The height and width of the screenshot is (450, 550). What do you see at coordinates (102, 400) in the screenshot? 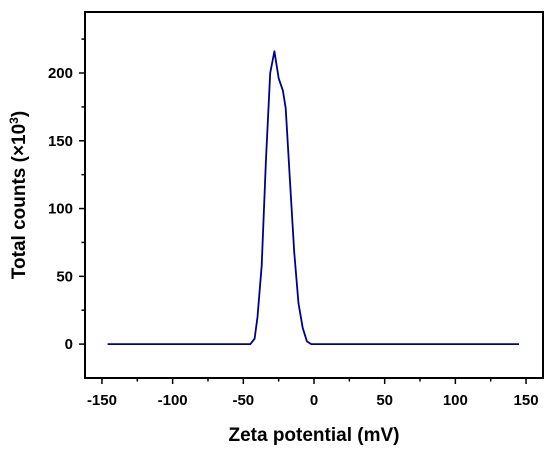
I see `x-tick-label: -150` at bounding box center [102, 400].